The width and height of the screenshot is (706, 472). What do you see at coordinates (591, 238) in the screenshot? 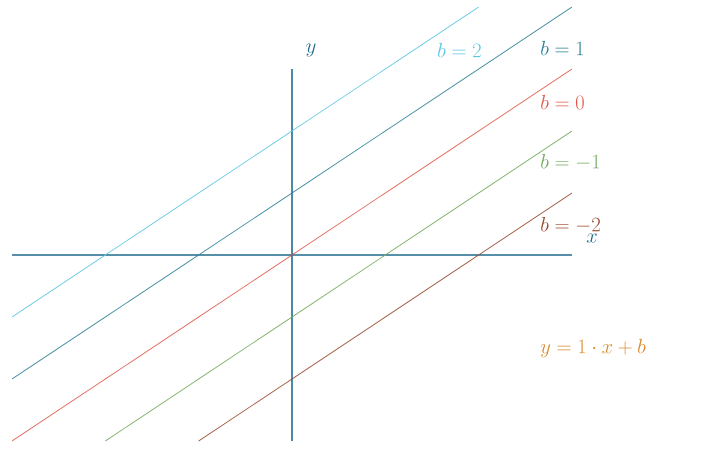
I see `x-axis-title: $x$` at bounding box center [591, 238].